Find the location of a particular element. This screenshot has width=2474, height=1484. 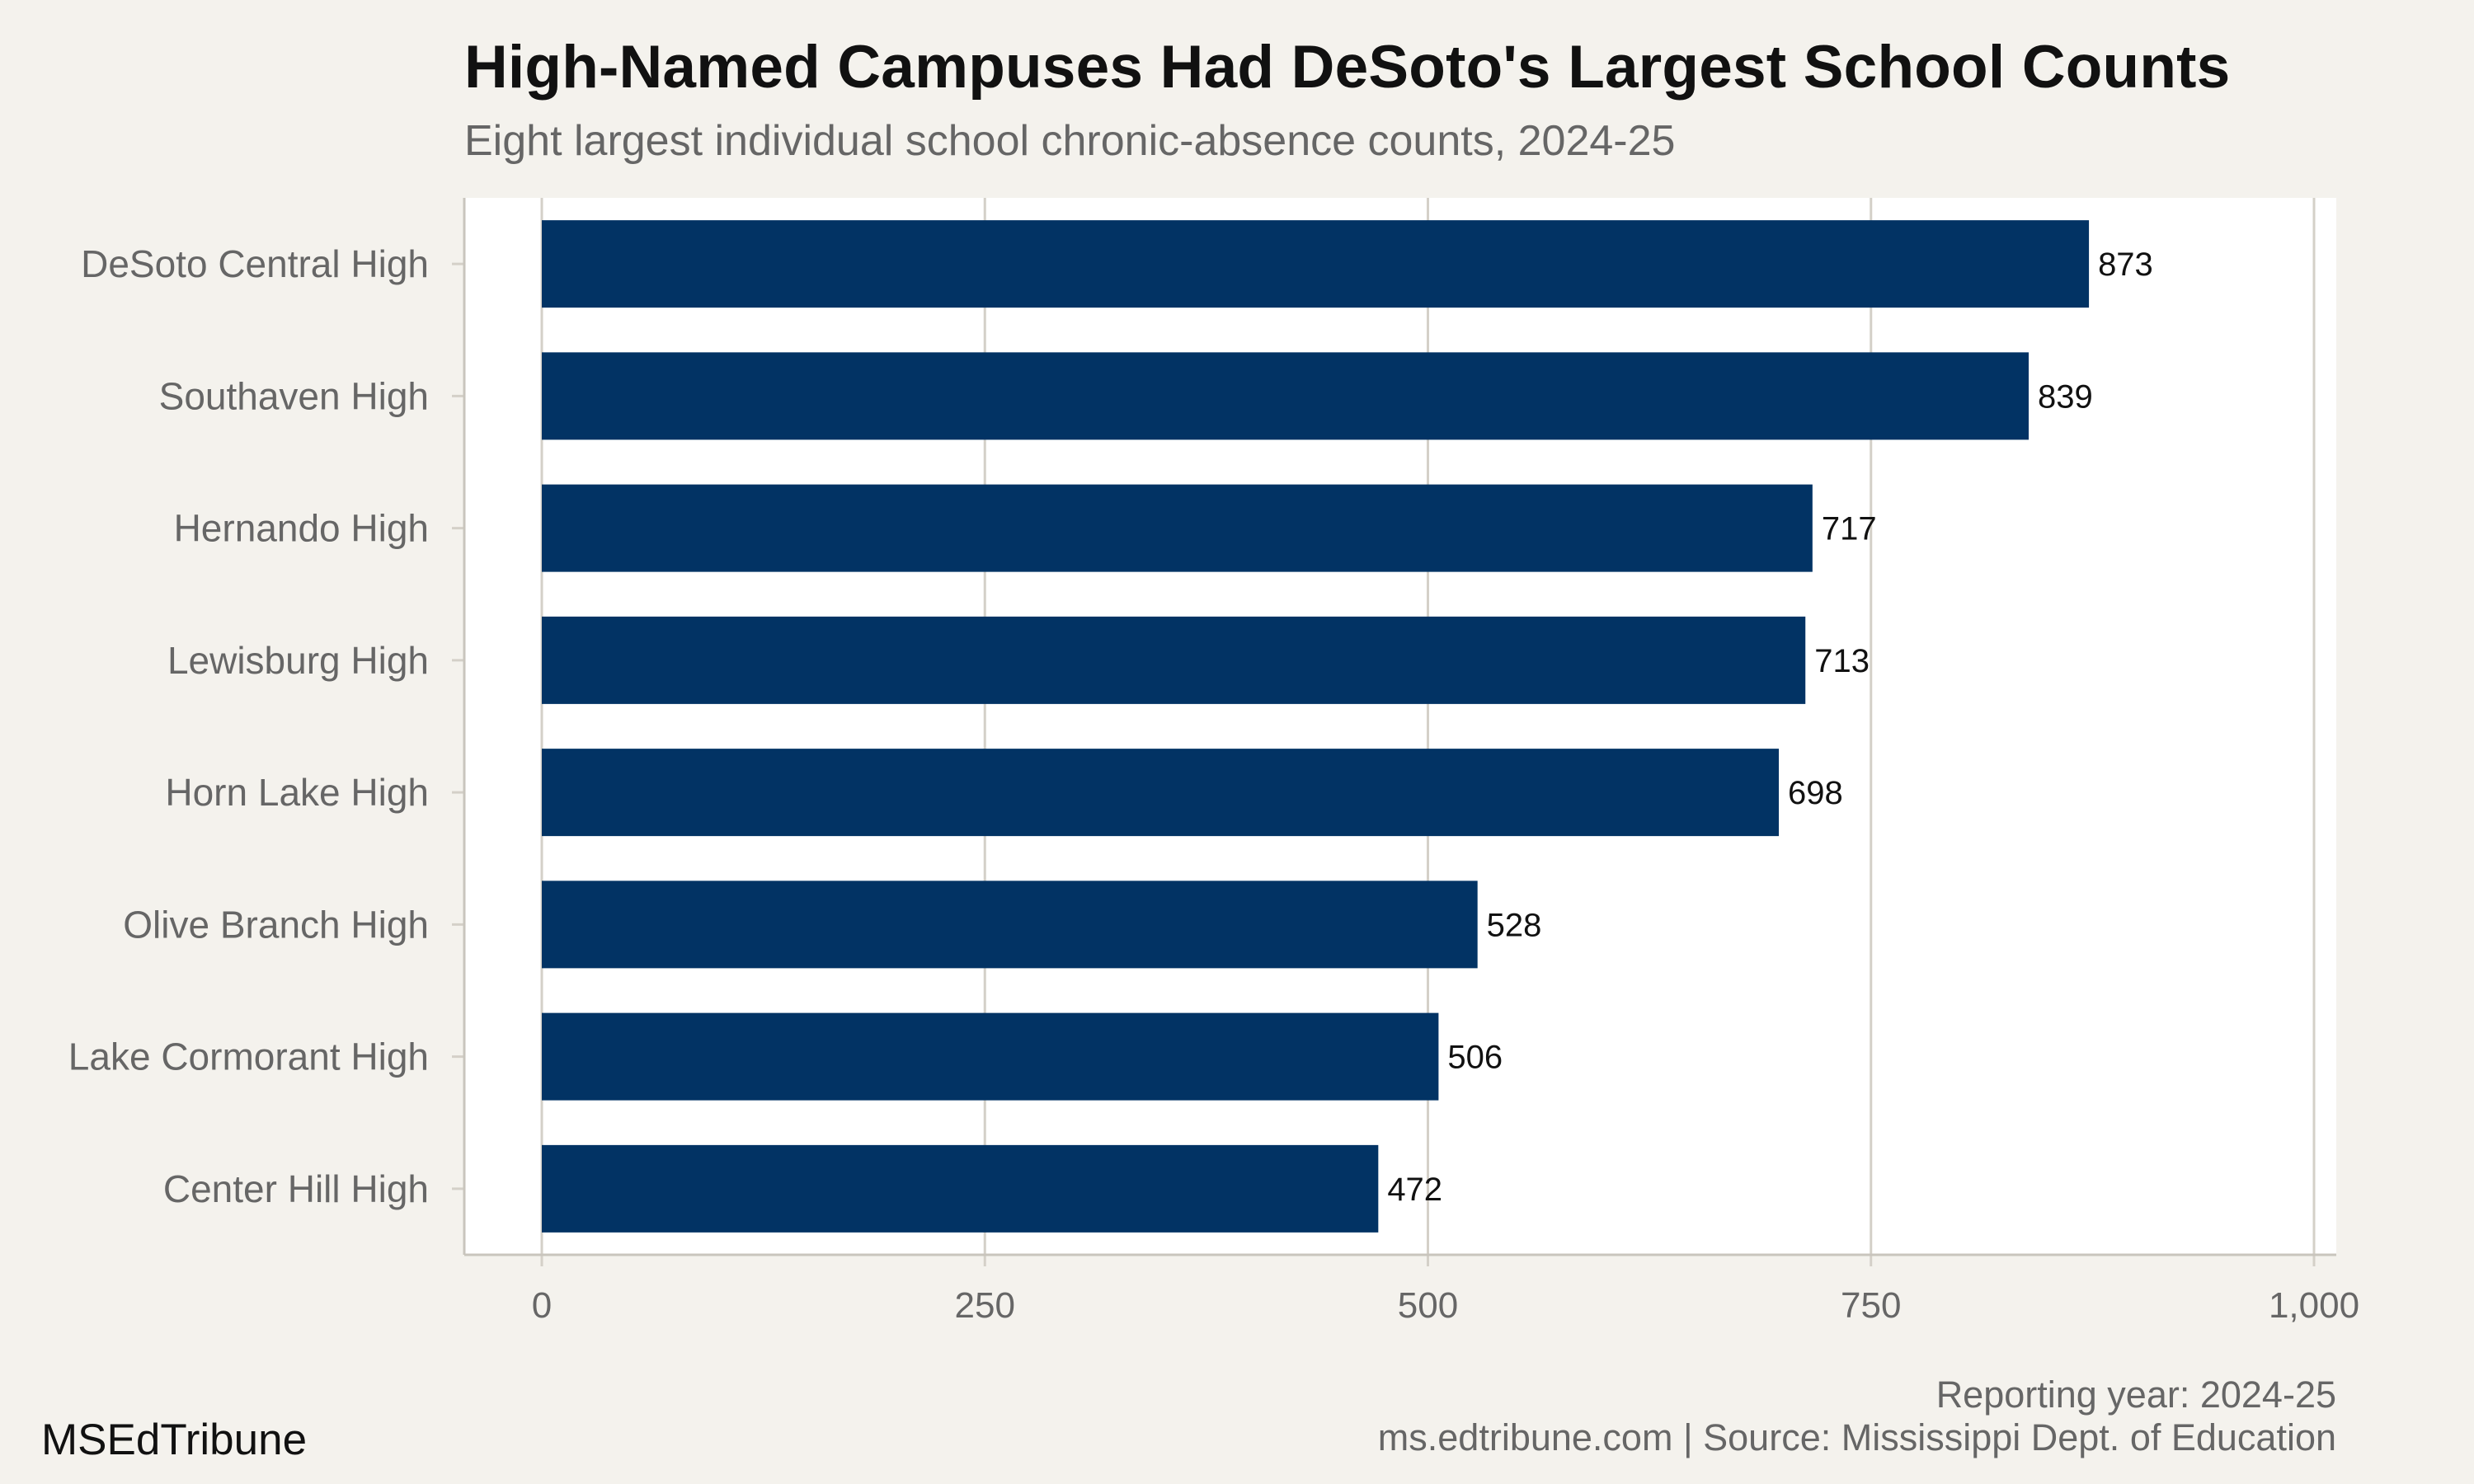

x-tick-label: 500 is located at coordinates (1428, 1305).